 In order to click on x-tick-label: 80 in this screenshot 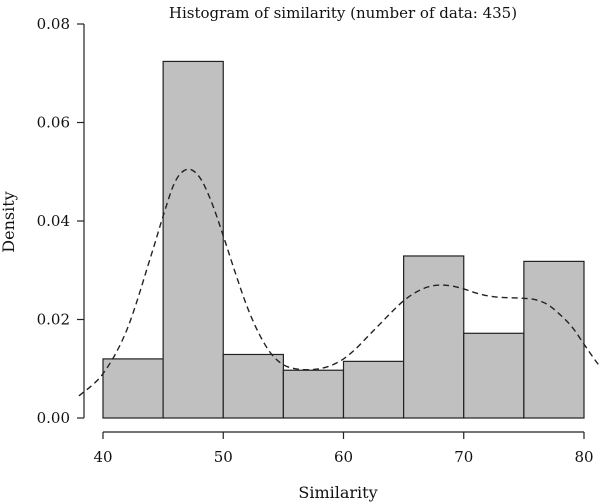, I will do `click(583, 457)`.